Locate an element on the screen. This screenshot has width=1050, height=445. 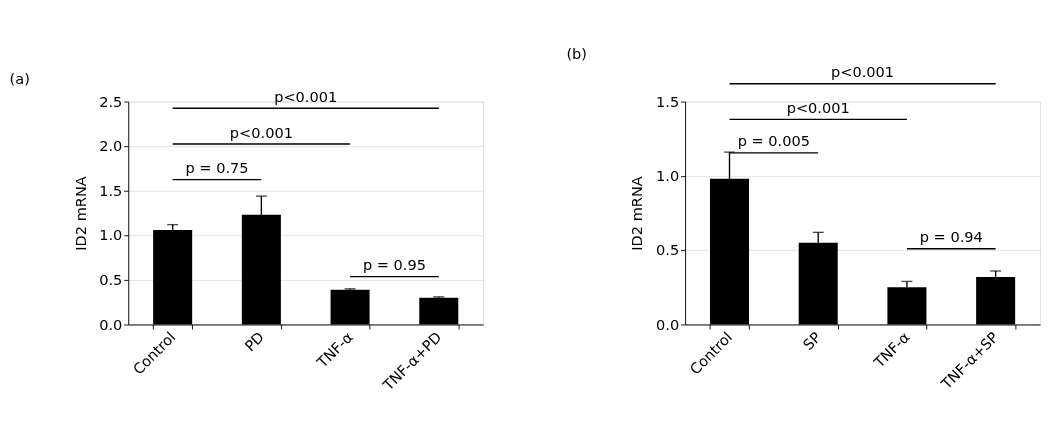
annotation: p = 0.94 is located at coordinates (951, 237).